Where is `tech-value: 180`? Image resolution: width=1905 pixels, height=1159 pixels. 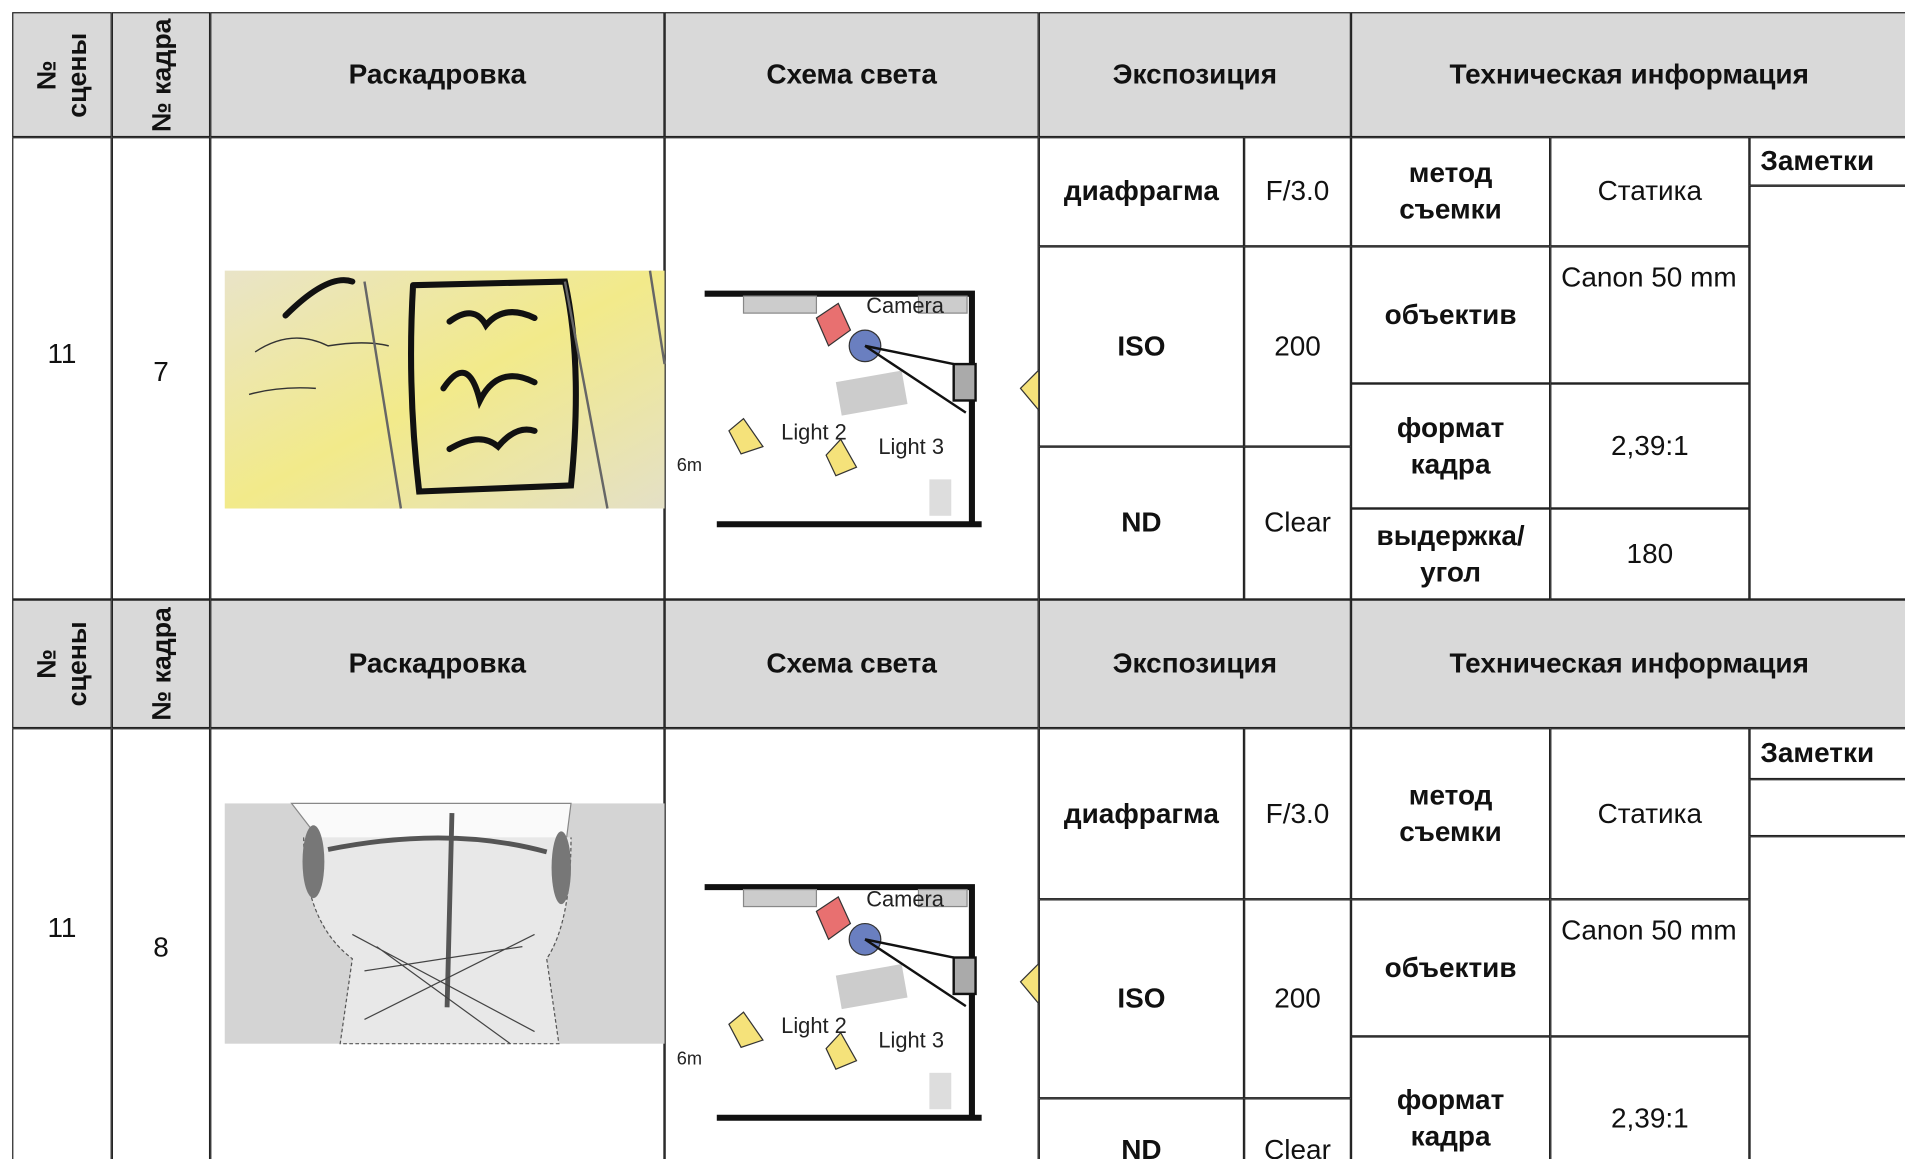
tech-value: 180 is located at coordinates (1650, 554).